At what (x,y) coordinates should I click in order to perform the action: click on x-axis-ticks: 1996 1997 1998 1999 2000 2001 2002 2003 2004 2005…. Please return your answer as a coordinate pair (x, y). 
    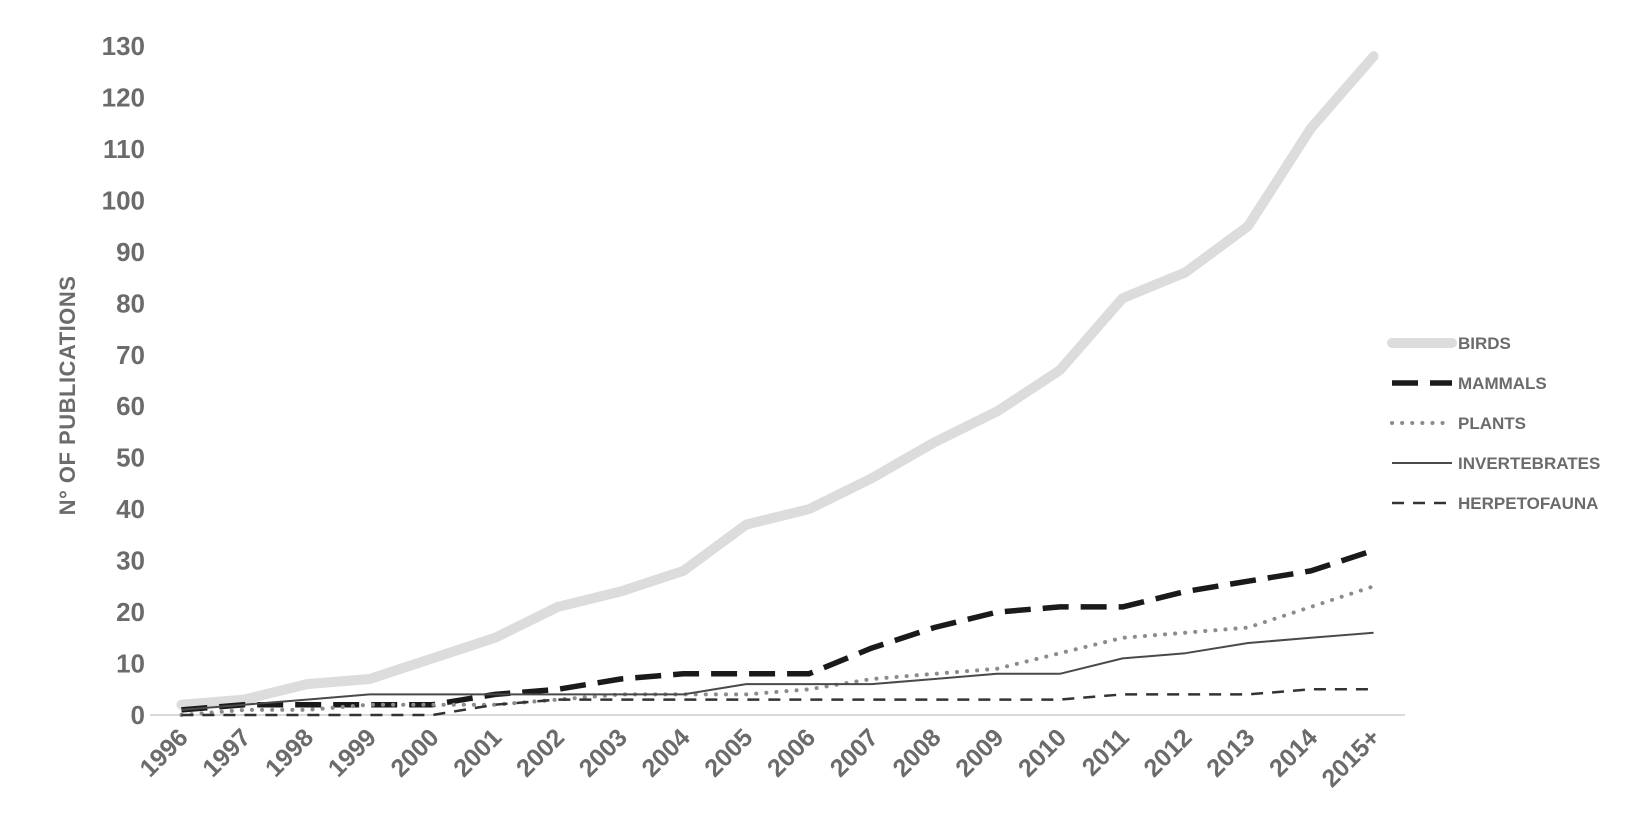
    Looking at the image, I should click on (759, 758).